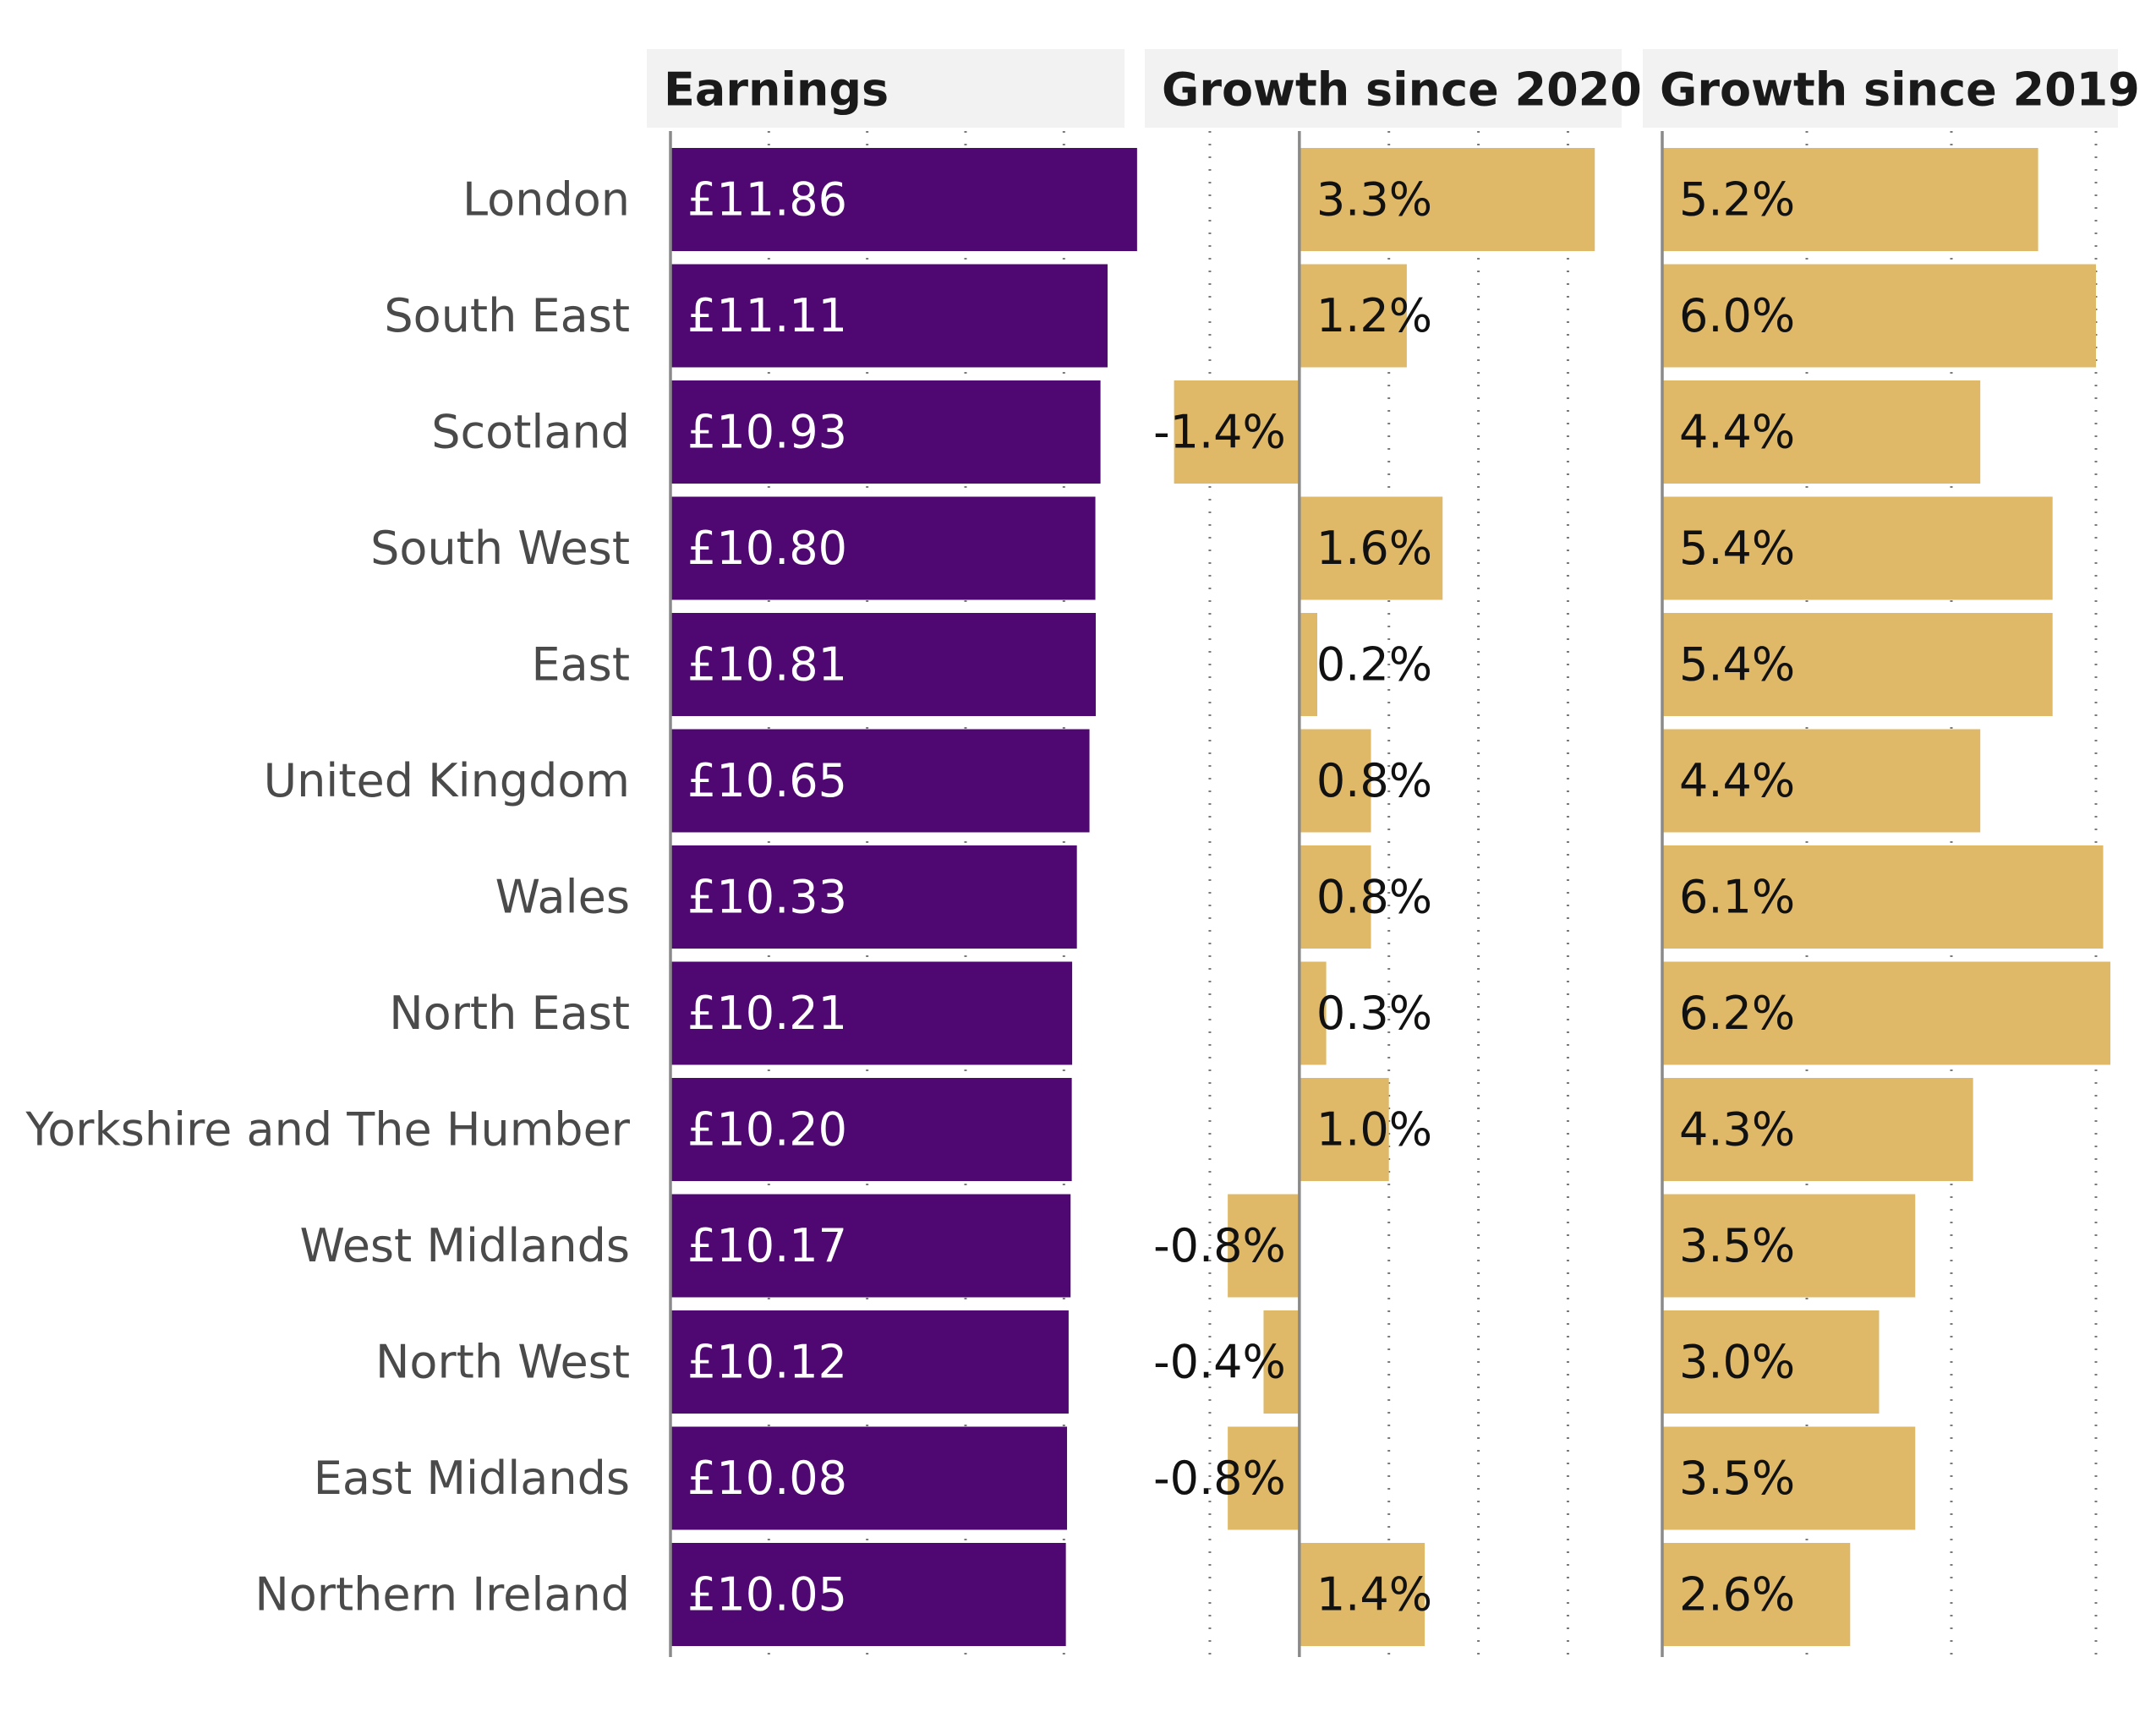 The image size is (2156, 1712). Describe the element at coordinates (447, 780) in the screenshot. I see `region-label: United Kingdom` at that location.